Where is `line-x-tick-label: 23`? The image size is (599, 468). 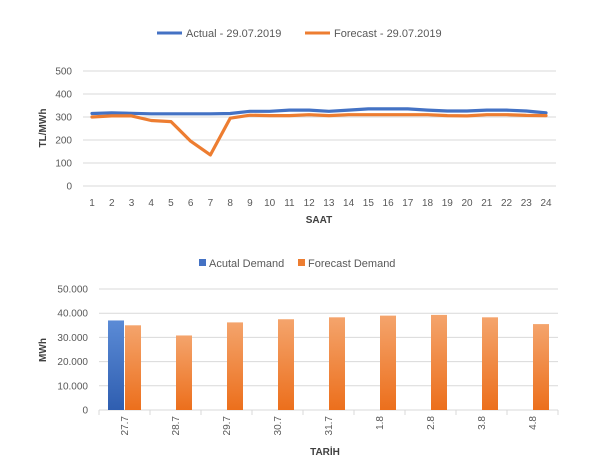 line-x-tick-label: 23 is located at coordinates (527, 203).